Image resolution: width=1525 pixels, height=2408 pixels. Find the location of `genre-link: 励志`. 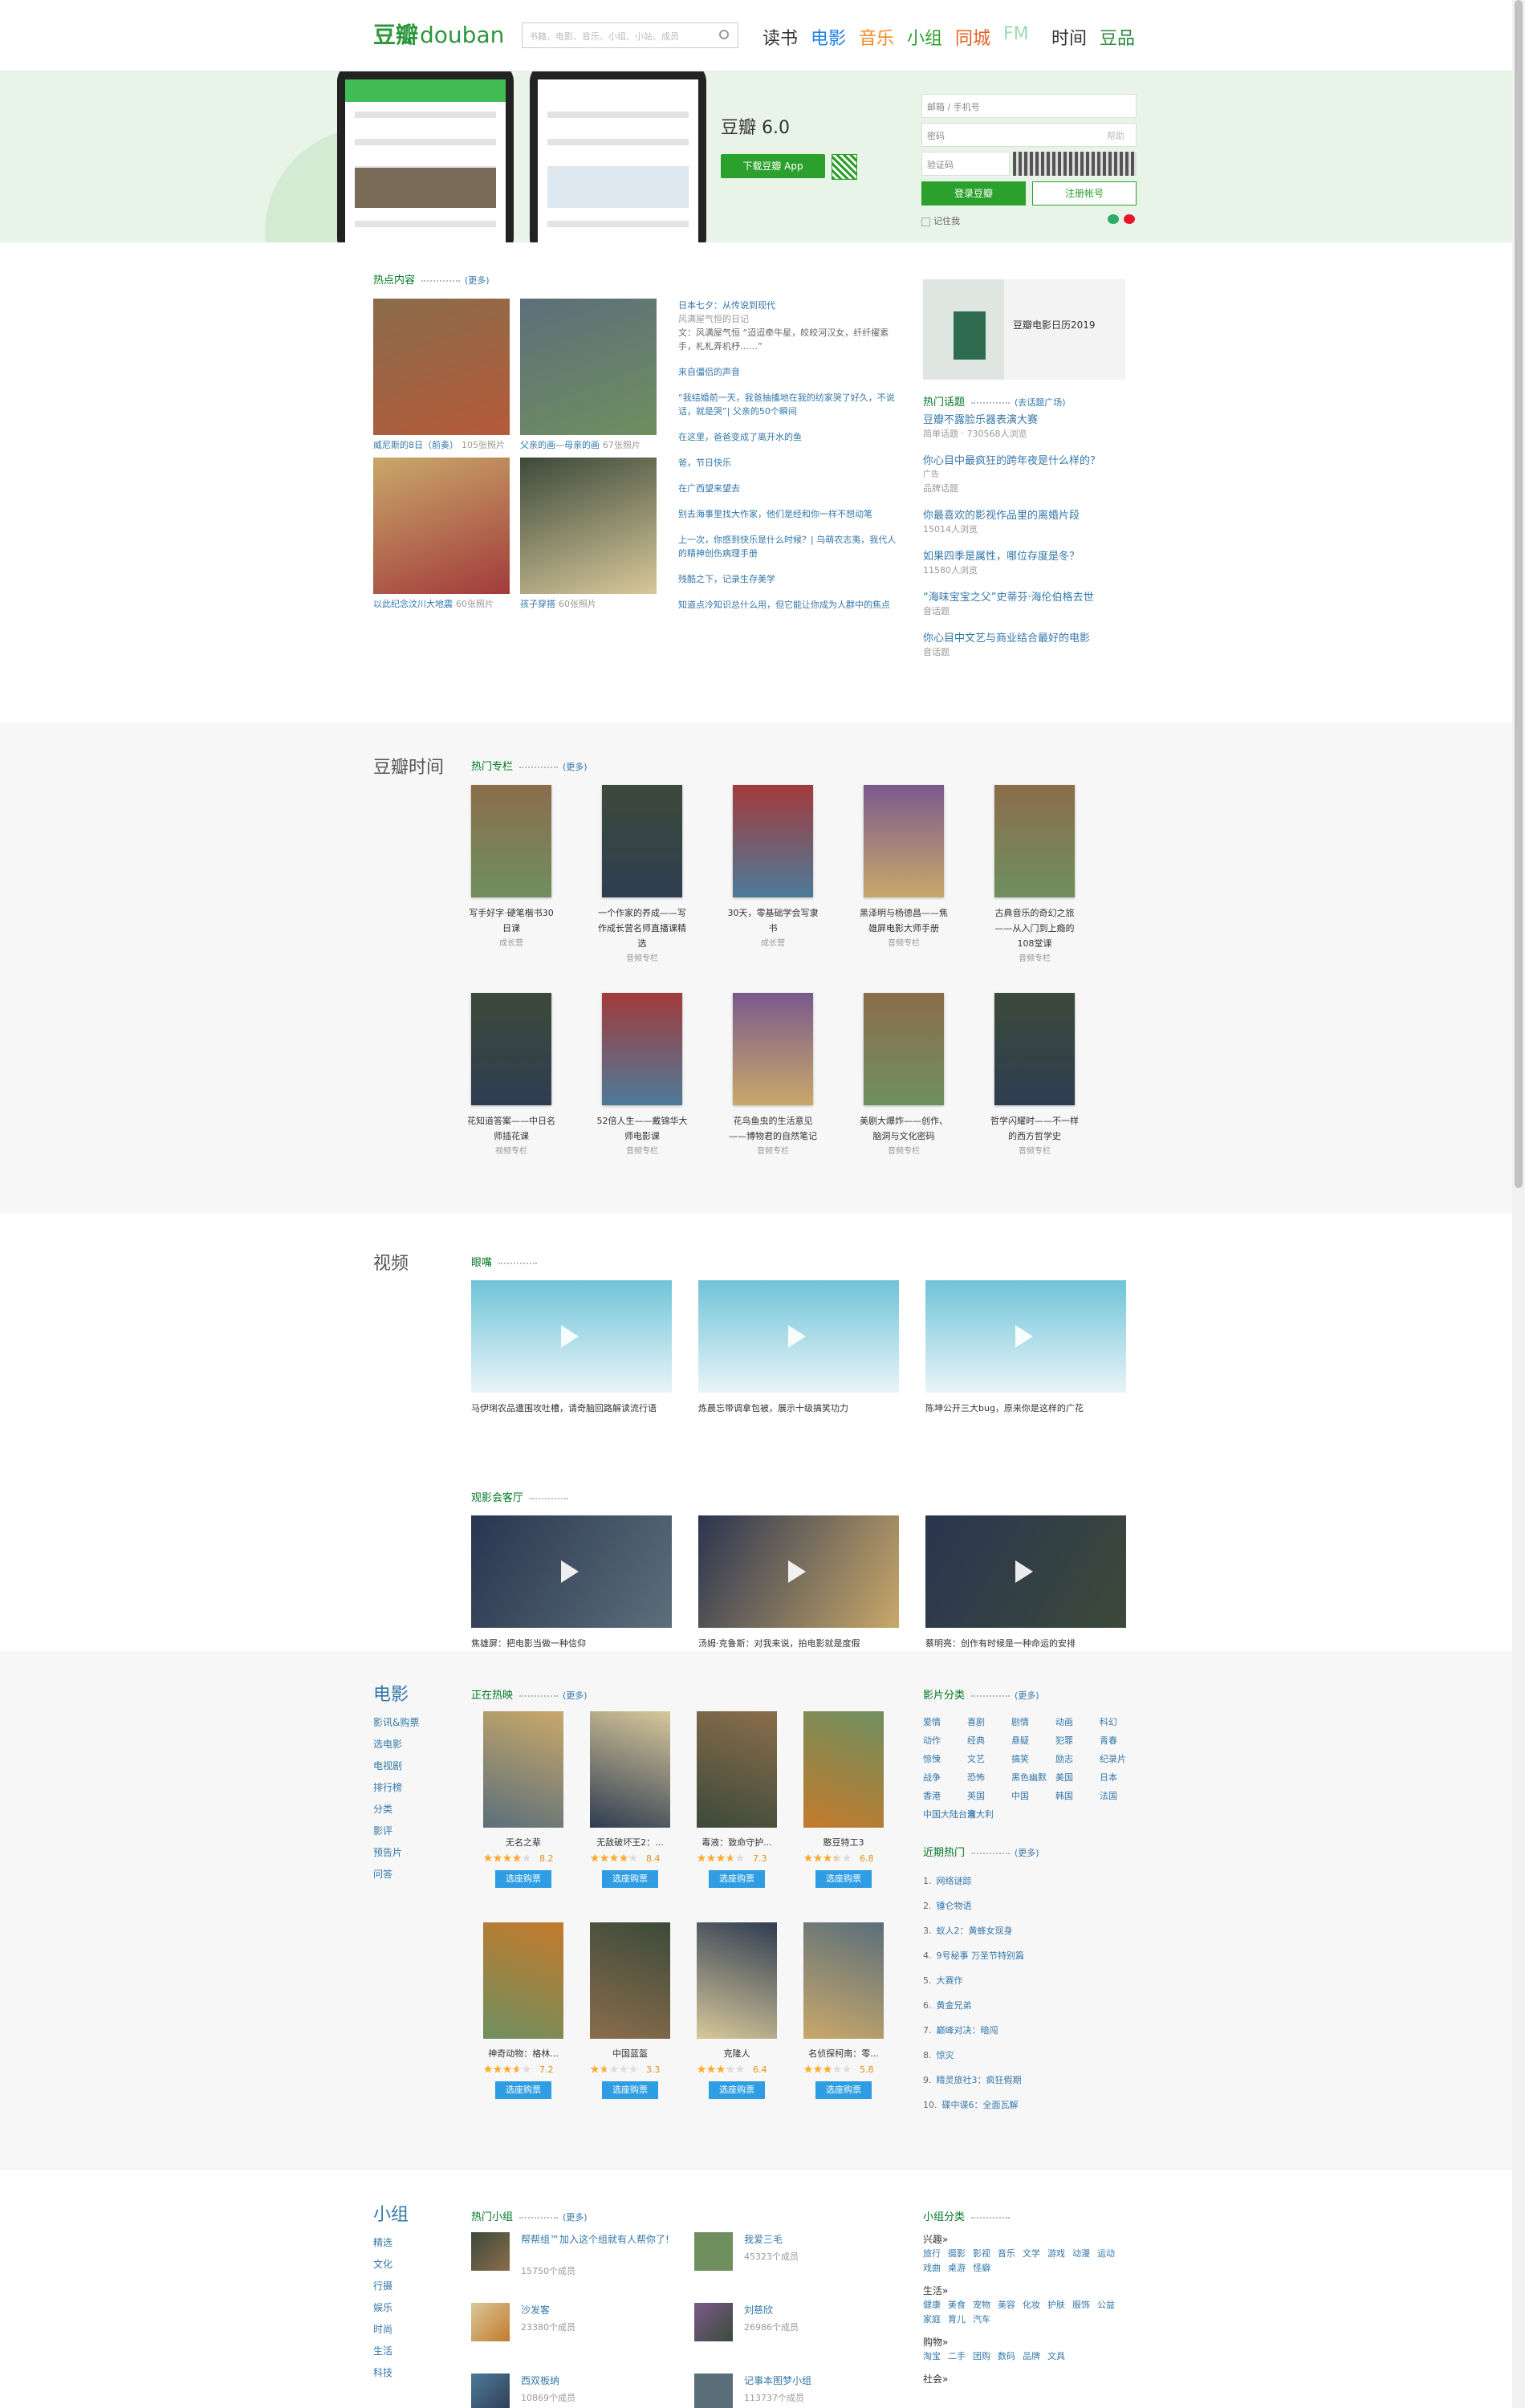

genre-link: 励志 is located at coordinates (1064, 1759).